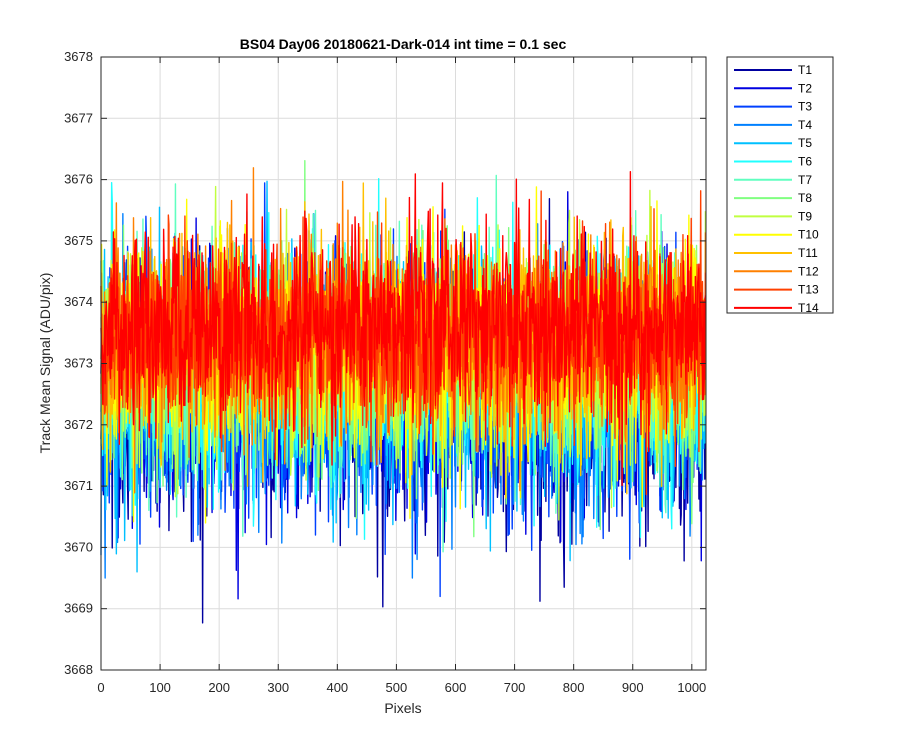 Image resolution: width=900 pixels, height=750 pixels. I want to click on y-tick-label: 3671, so click(78, 485).